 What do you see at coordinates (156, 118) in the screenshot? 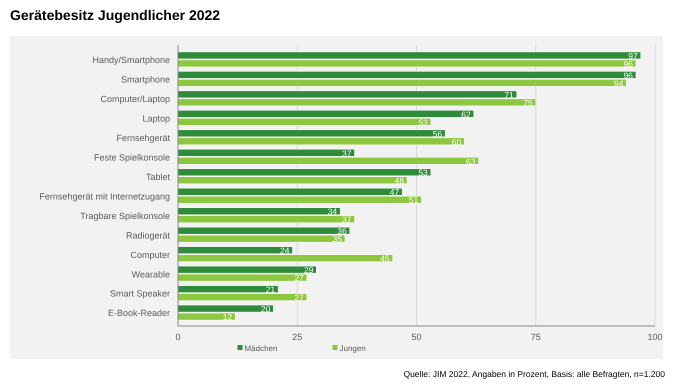
I see `y-tick-label: Laptop` at bounding box center [156, 118].